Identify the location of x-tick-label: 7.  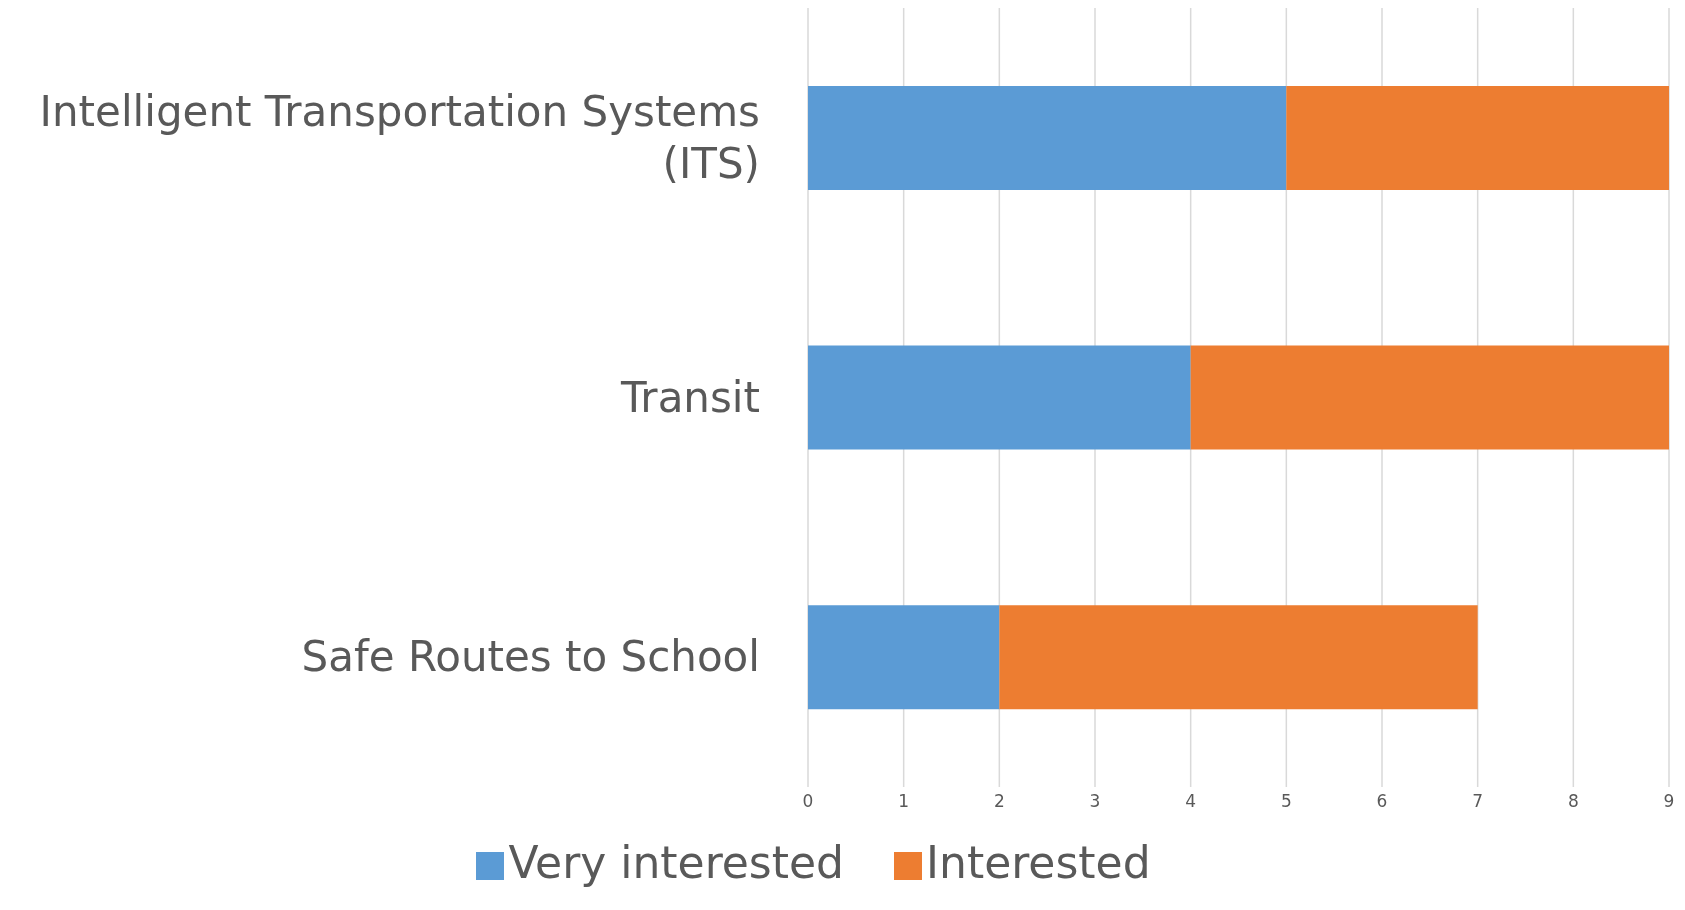
(1478, 801).